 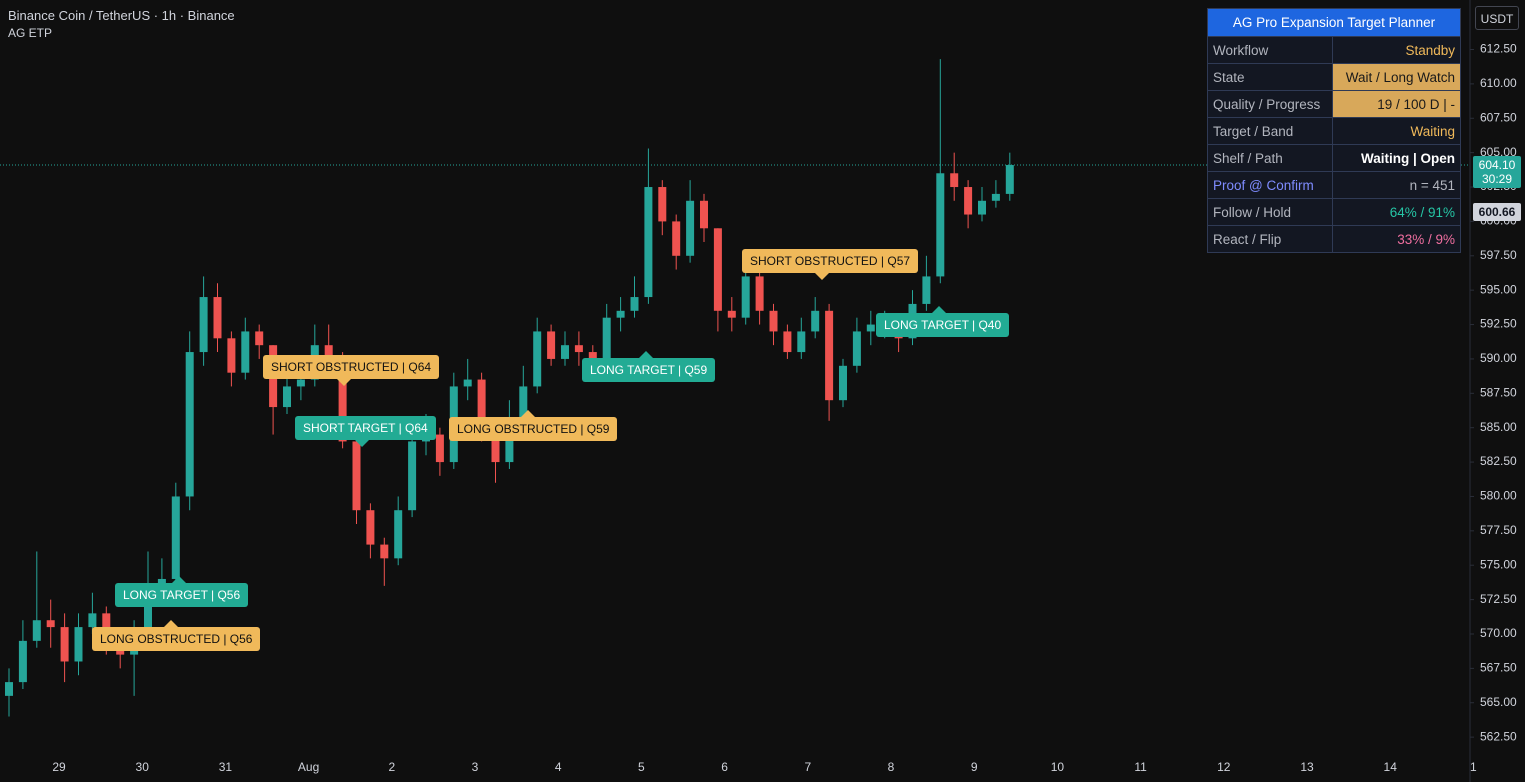 I want to click on x-tick-label: 6, so click(x=724, y=767).